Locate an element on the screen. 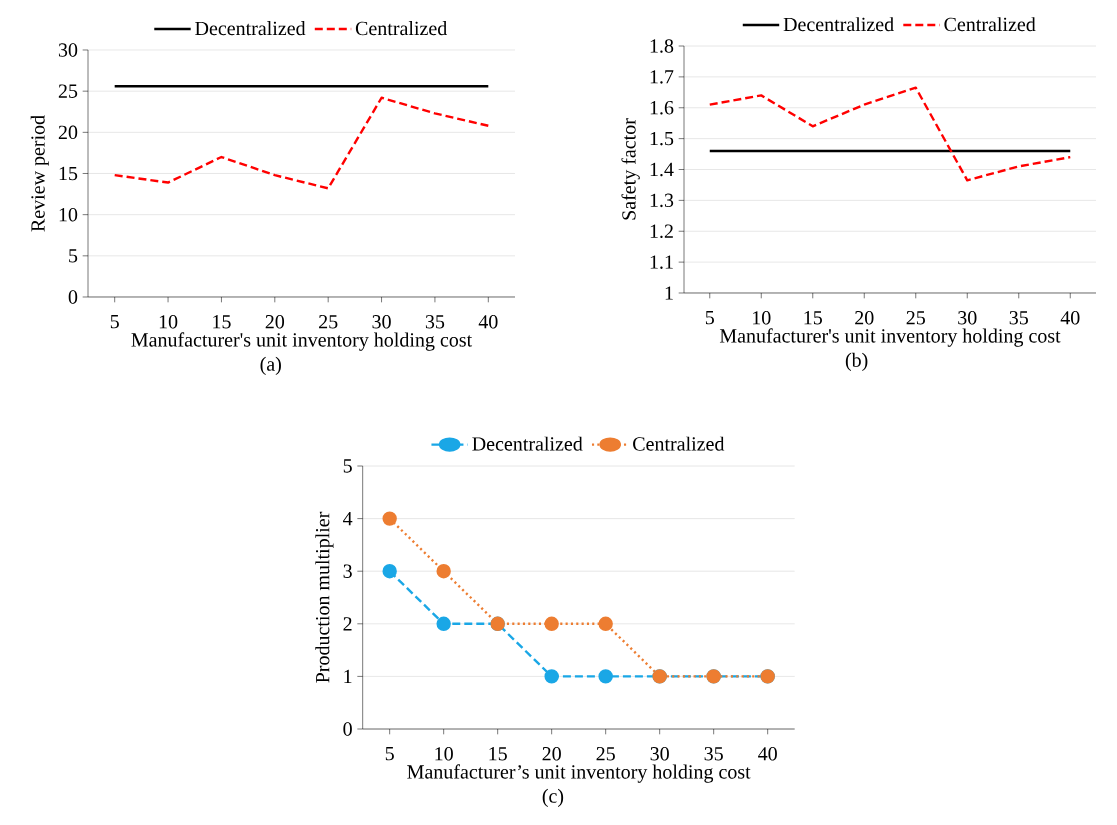 The image size is (1117, 825). y-tick-label: 1.7 is located at coordinates (662, 77).